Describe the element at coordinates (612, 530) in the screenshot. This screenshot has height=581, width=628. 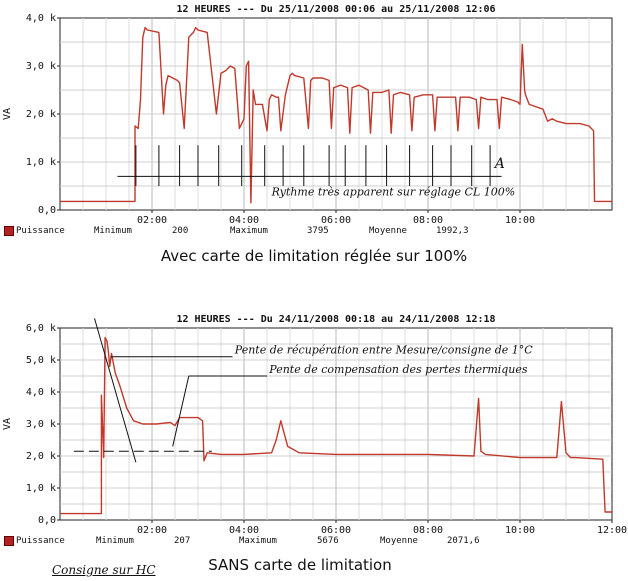
I see `x-tick-label: 12:00` at that location.